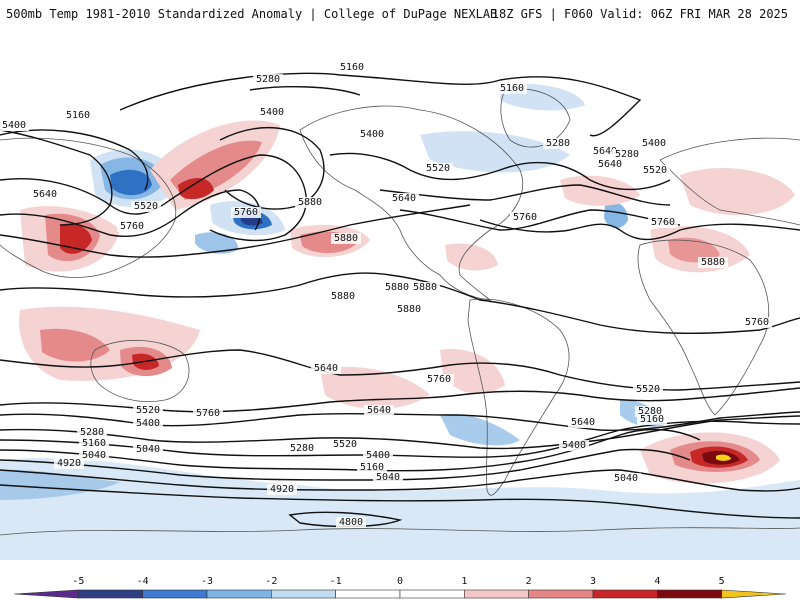 This screenshot has height=600, width=800. I want to click on warm-light-caribbean, so click(471, 257).